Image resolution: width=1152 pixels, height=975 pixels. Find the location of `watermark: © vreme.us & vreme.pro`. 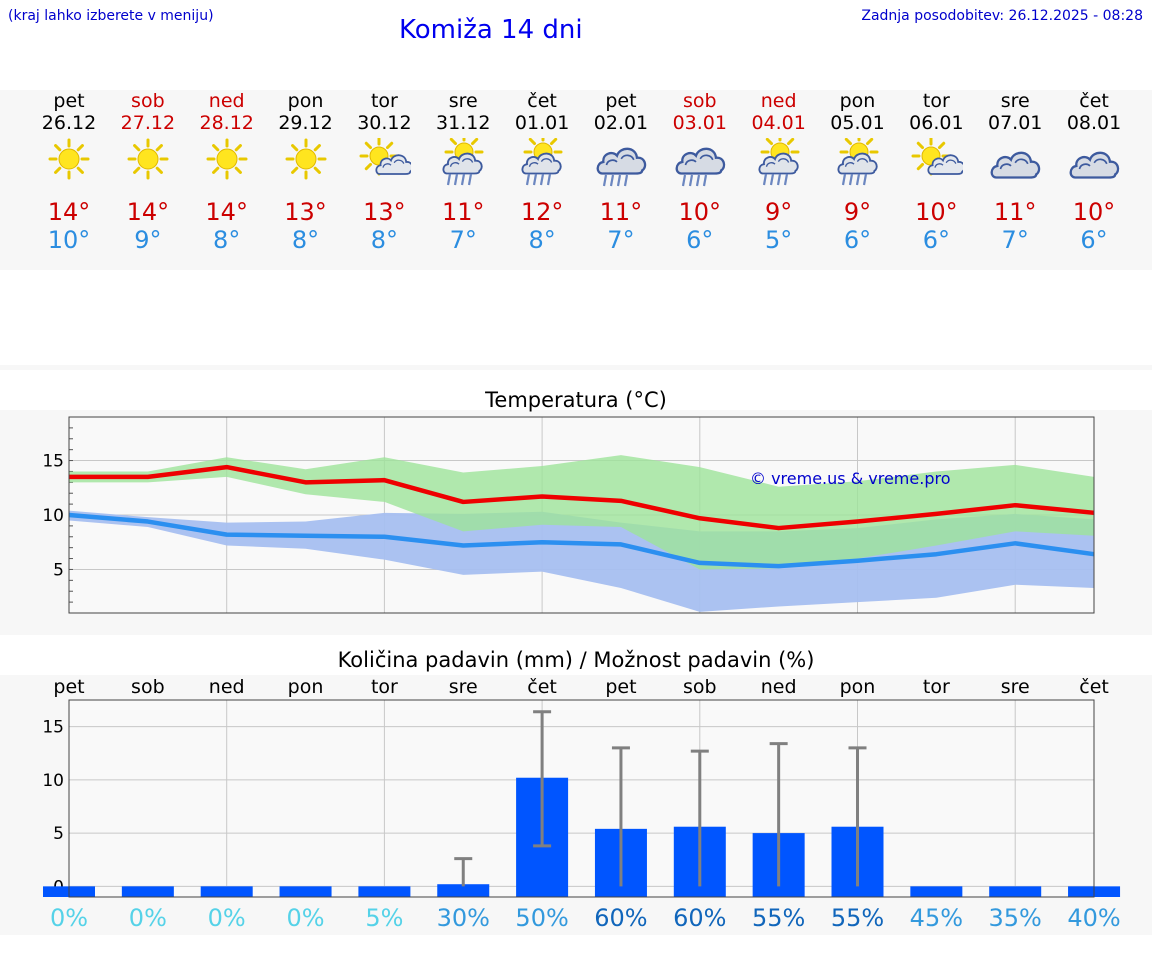

watermark: © vreme.us & vreme.pro is located at coordinates (850, 478).